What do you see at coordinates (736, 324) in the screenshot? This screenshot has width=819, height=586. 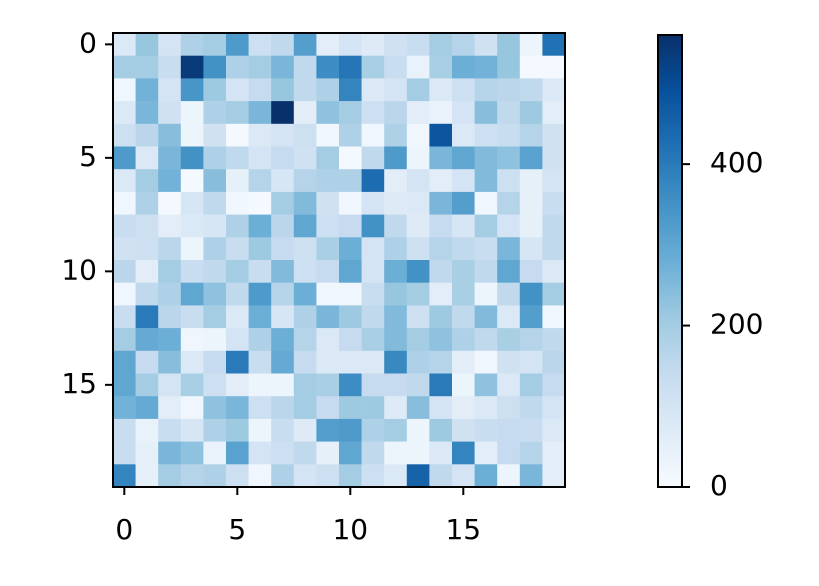 I see `colorbar-tick-label: 200` at bounding box center [736, 324].